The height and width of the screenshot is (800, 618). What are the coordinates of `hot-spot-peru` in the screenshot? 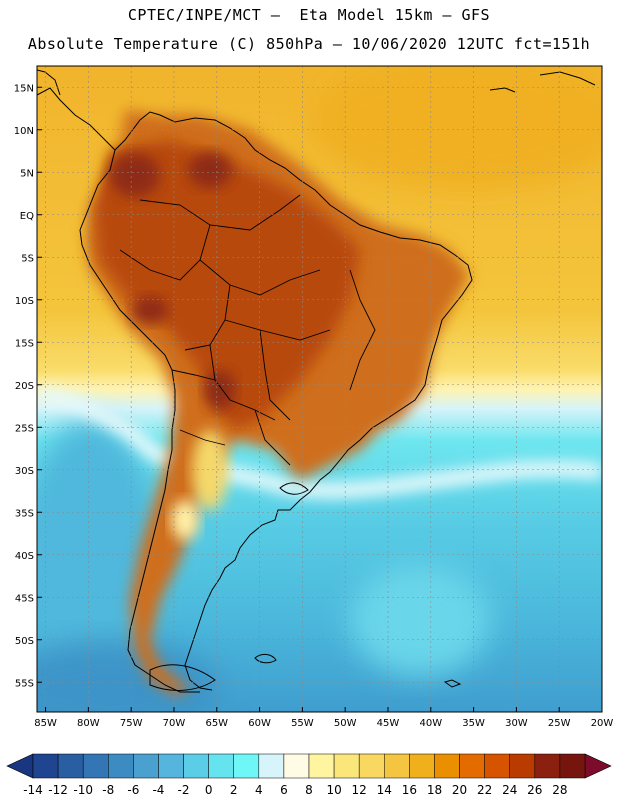 It's located at (150, 310).